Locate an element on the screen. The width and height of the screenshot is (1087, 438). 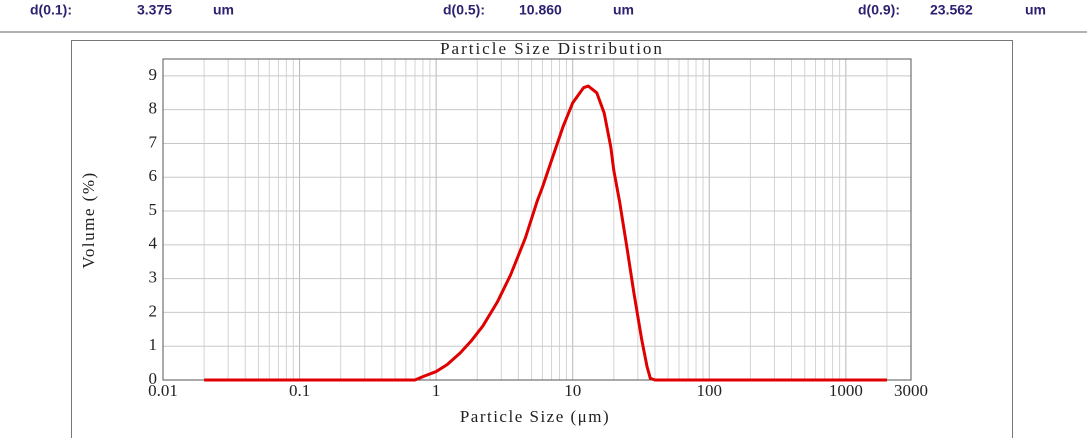
header-label: d(0.9): is located at coordinates (879, 10).